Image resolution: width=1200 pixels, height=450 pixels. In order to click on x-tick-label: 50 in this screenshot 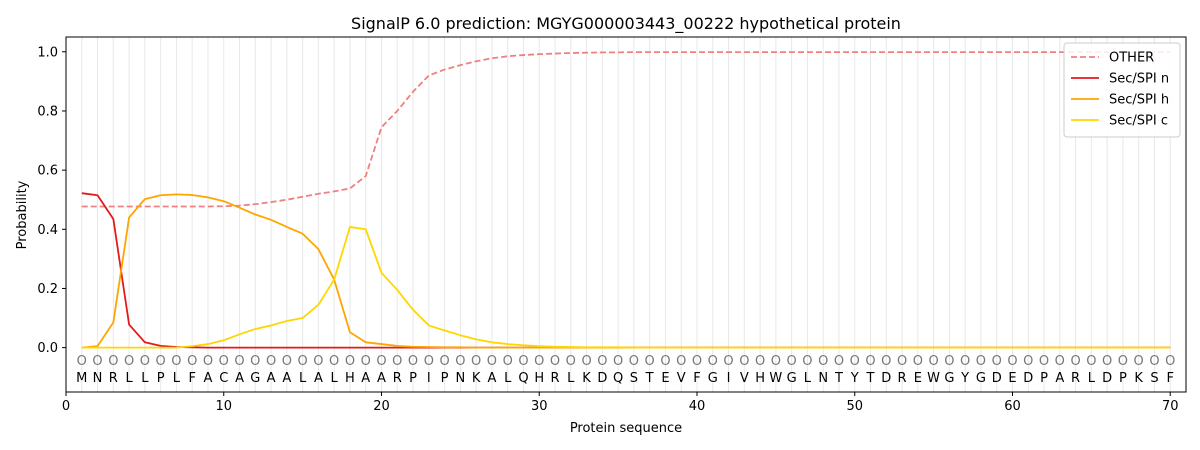, I will do `click(854, 406)`.